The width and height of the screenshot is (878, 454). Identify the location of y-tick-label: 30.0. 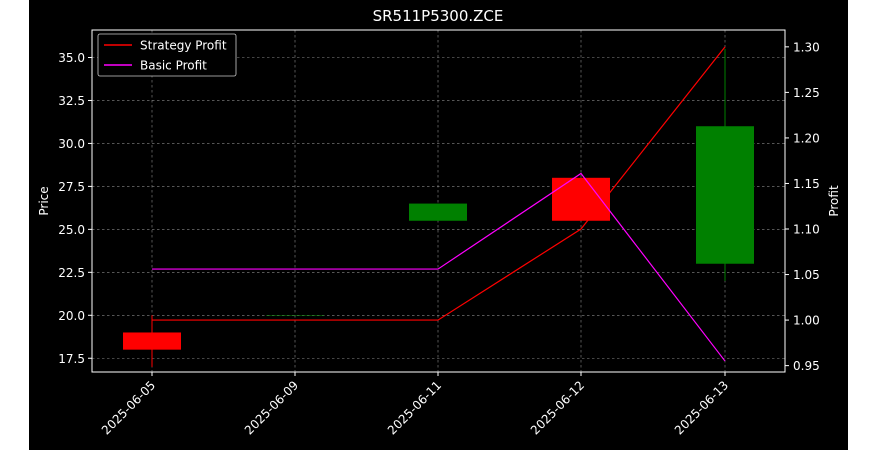
(71, 144).